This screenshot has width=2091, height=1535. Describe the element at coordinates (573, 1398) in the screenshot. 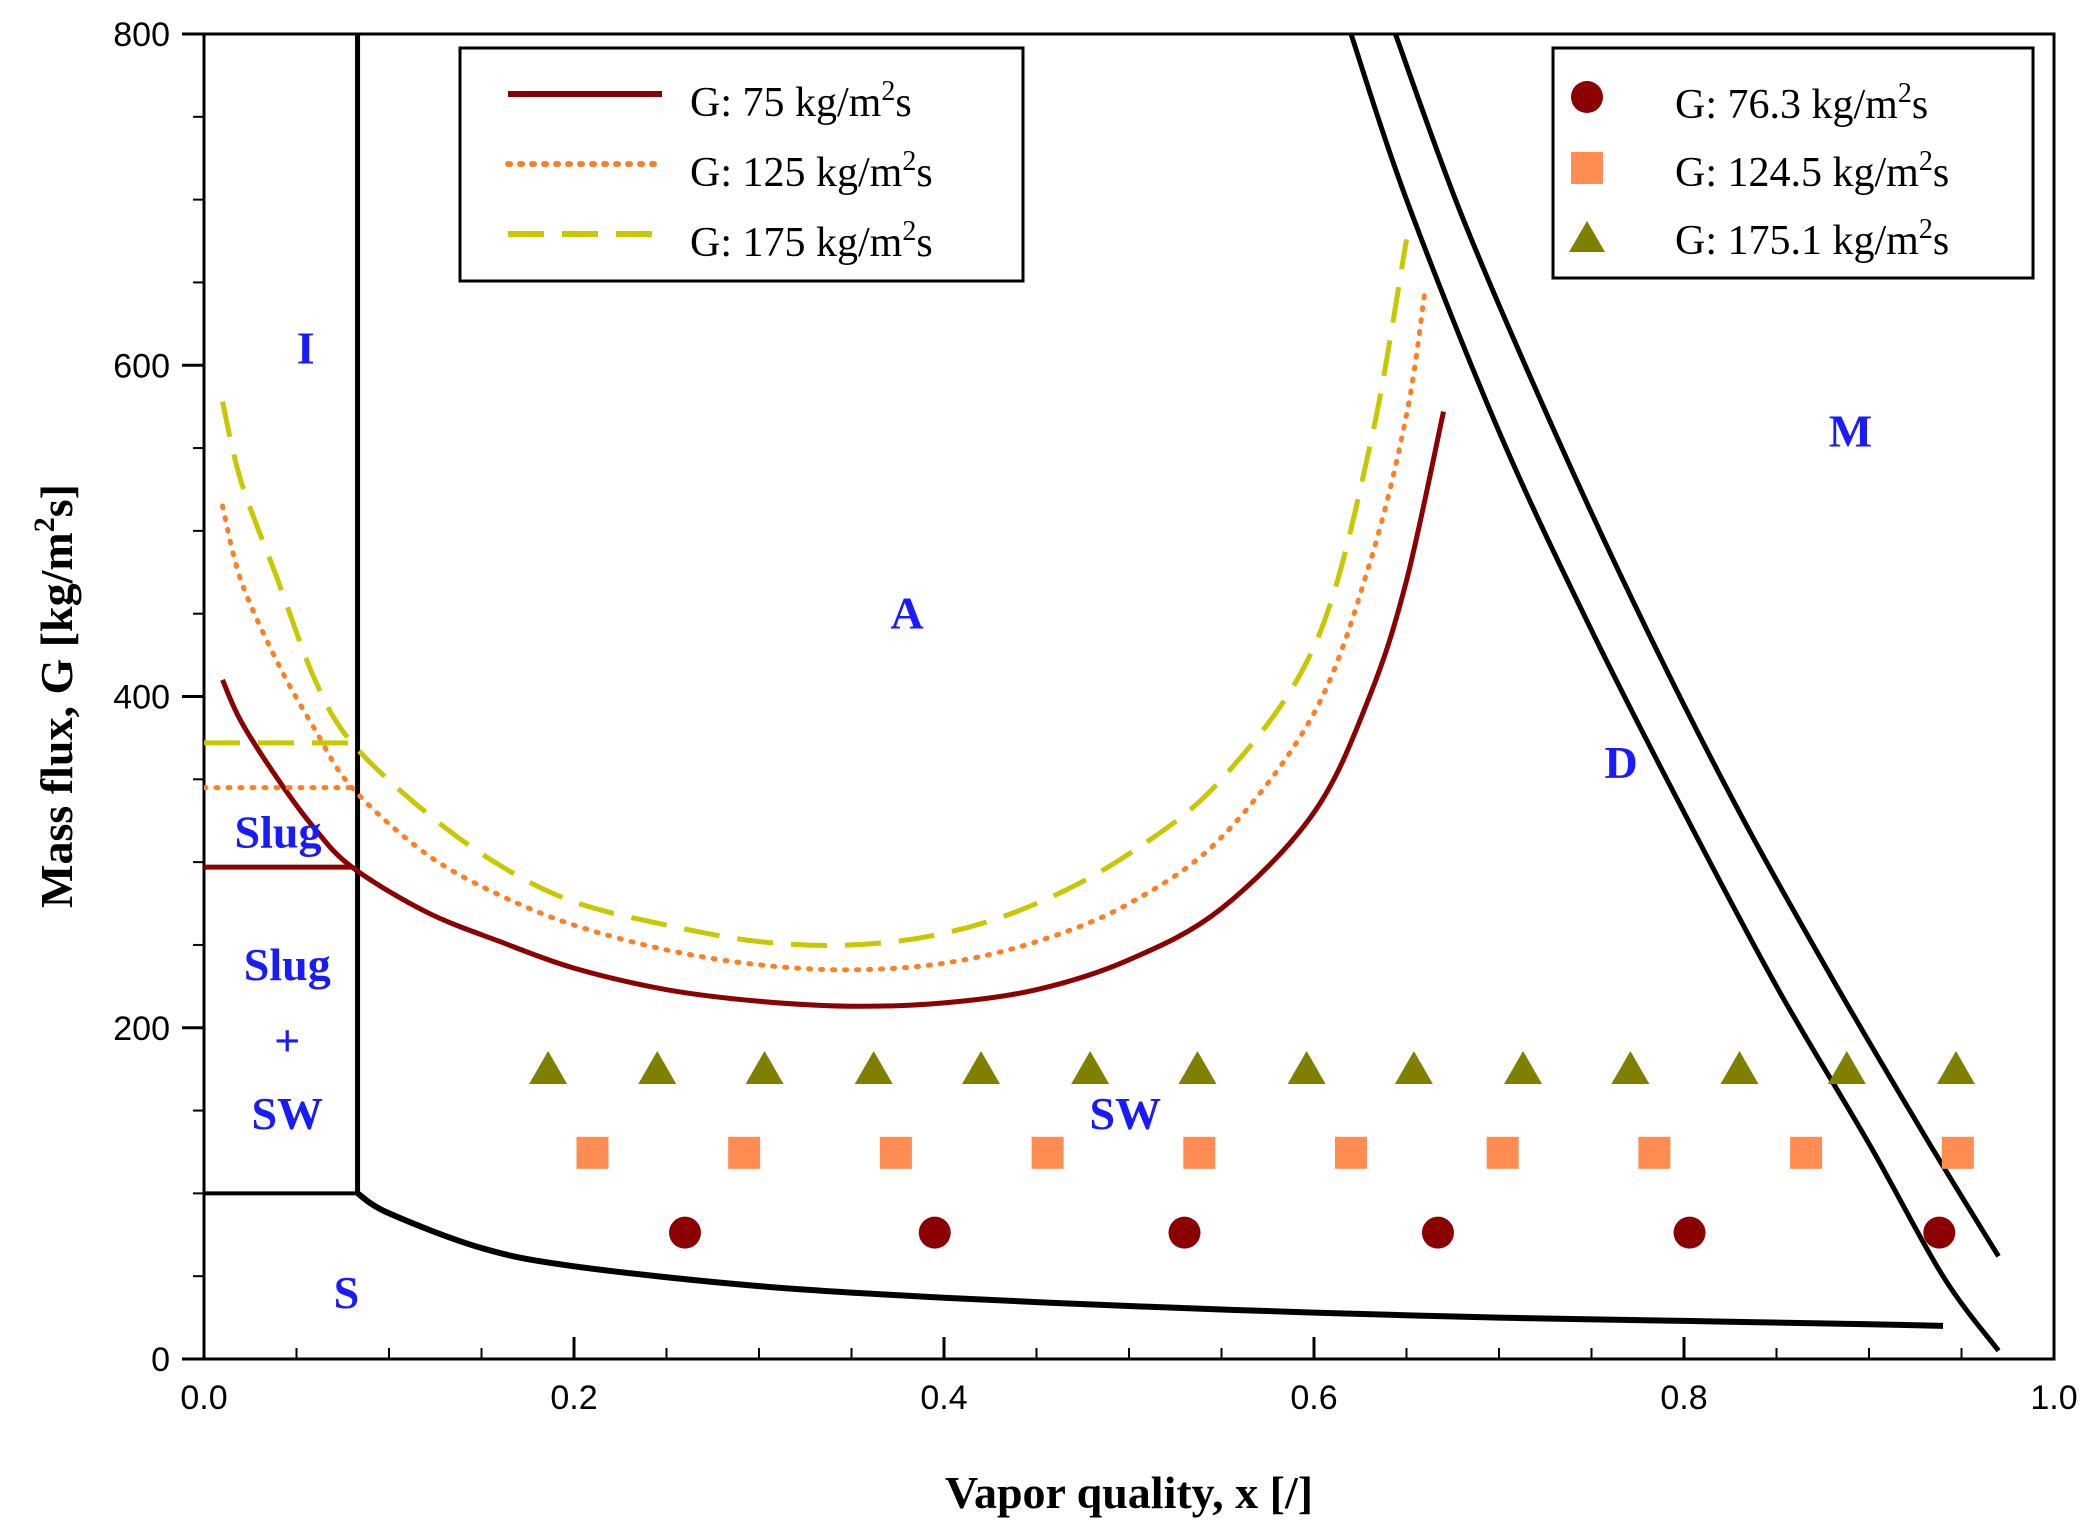

I see `x-tick-label: 0.2` at that location.